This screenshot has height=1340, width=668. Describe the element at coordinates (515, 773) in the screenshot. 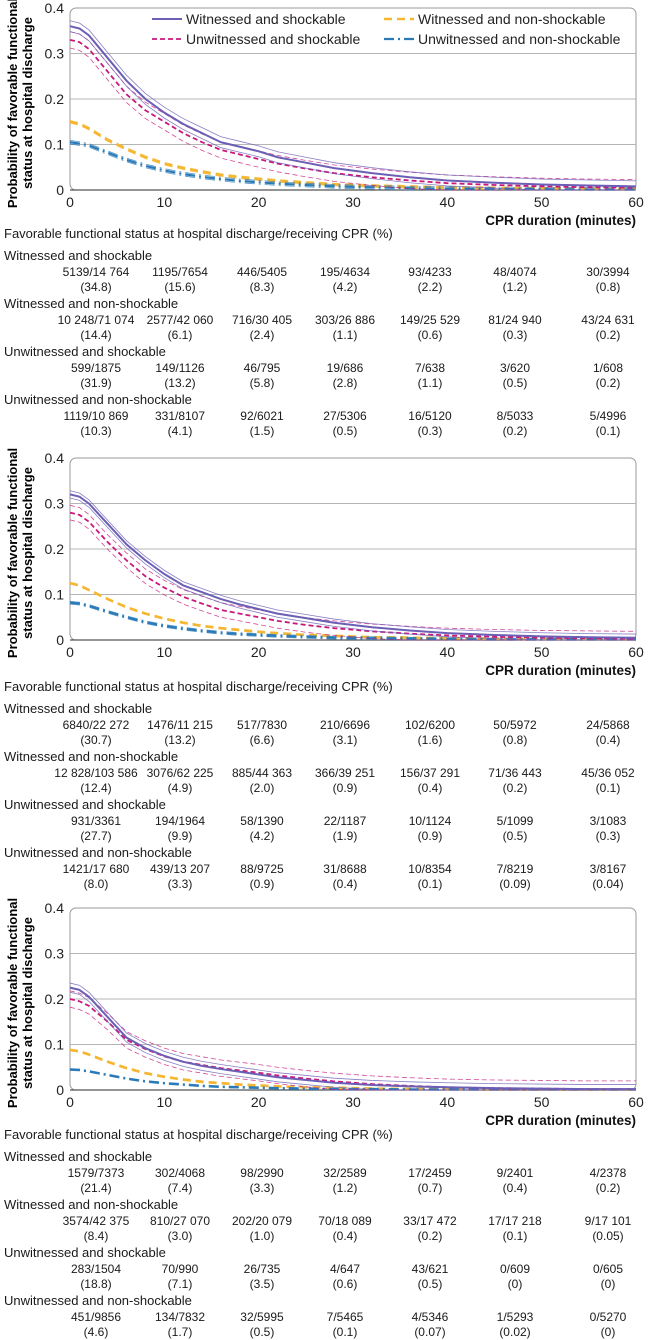

I see `table-cell-count: 71/36 443` at that location.